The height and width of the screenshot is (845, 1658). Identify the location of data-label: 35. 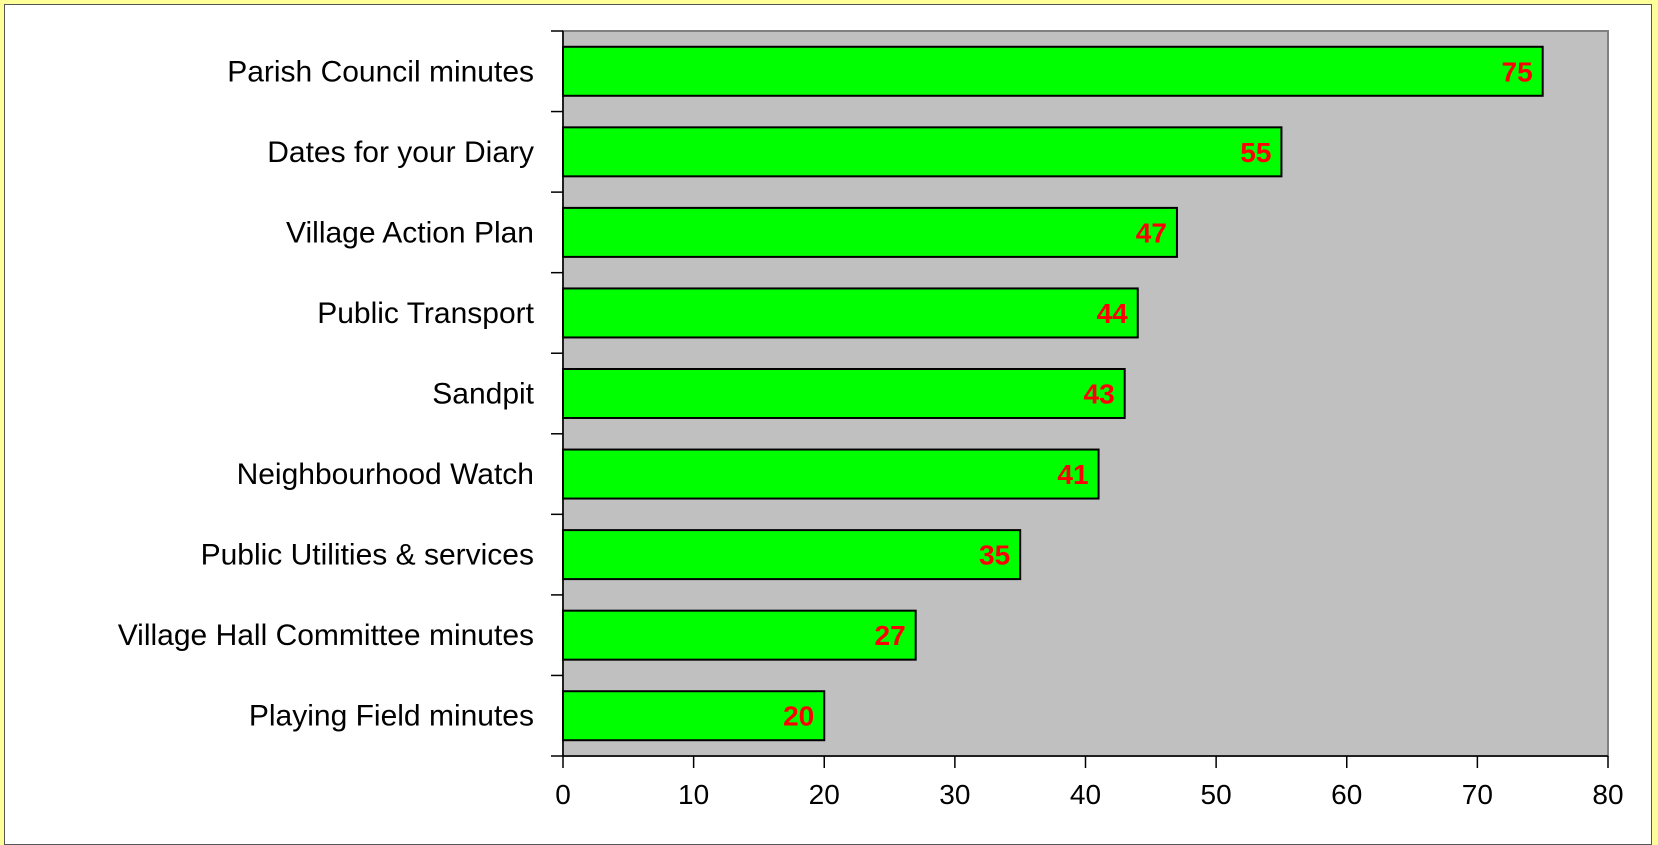
(994, 555).